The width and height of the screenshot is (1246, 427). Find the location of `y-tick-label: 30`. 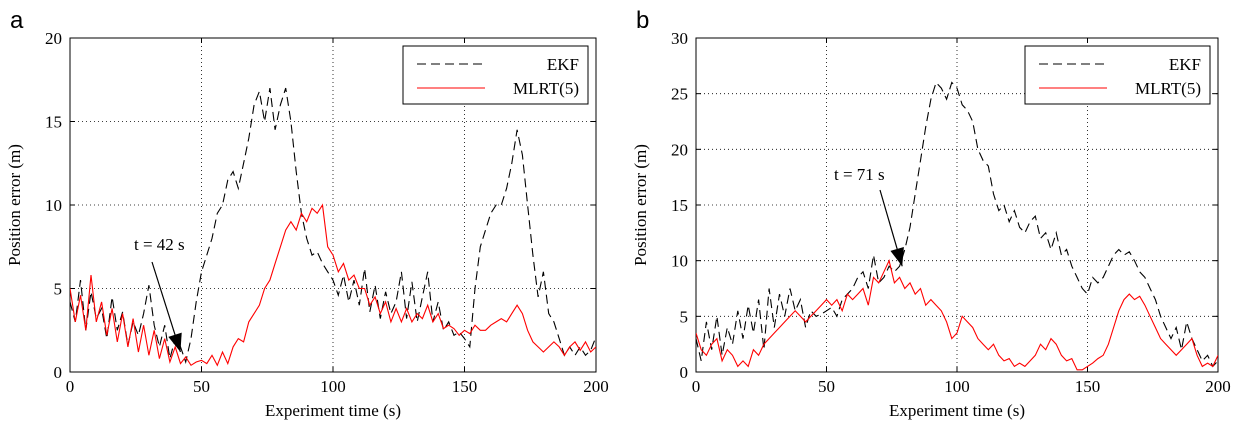

y-tick-label: 30 is located at coordinates (679, 38).